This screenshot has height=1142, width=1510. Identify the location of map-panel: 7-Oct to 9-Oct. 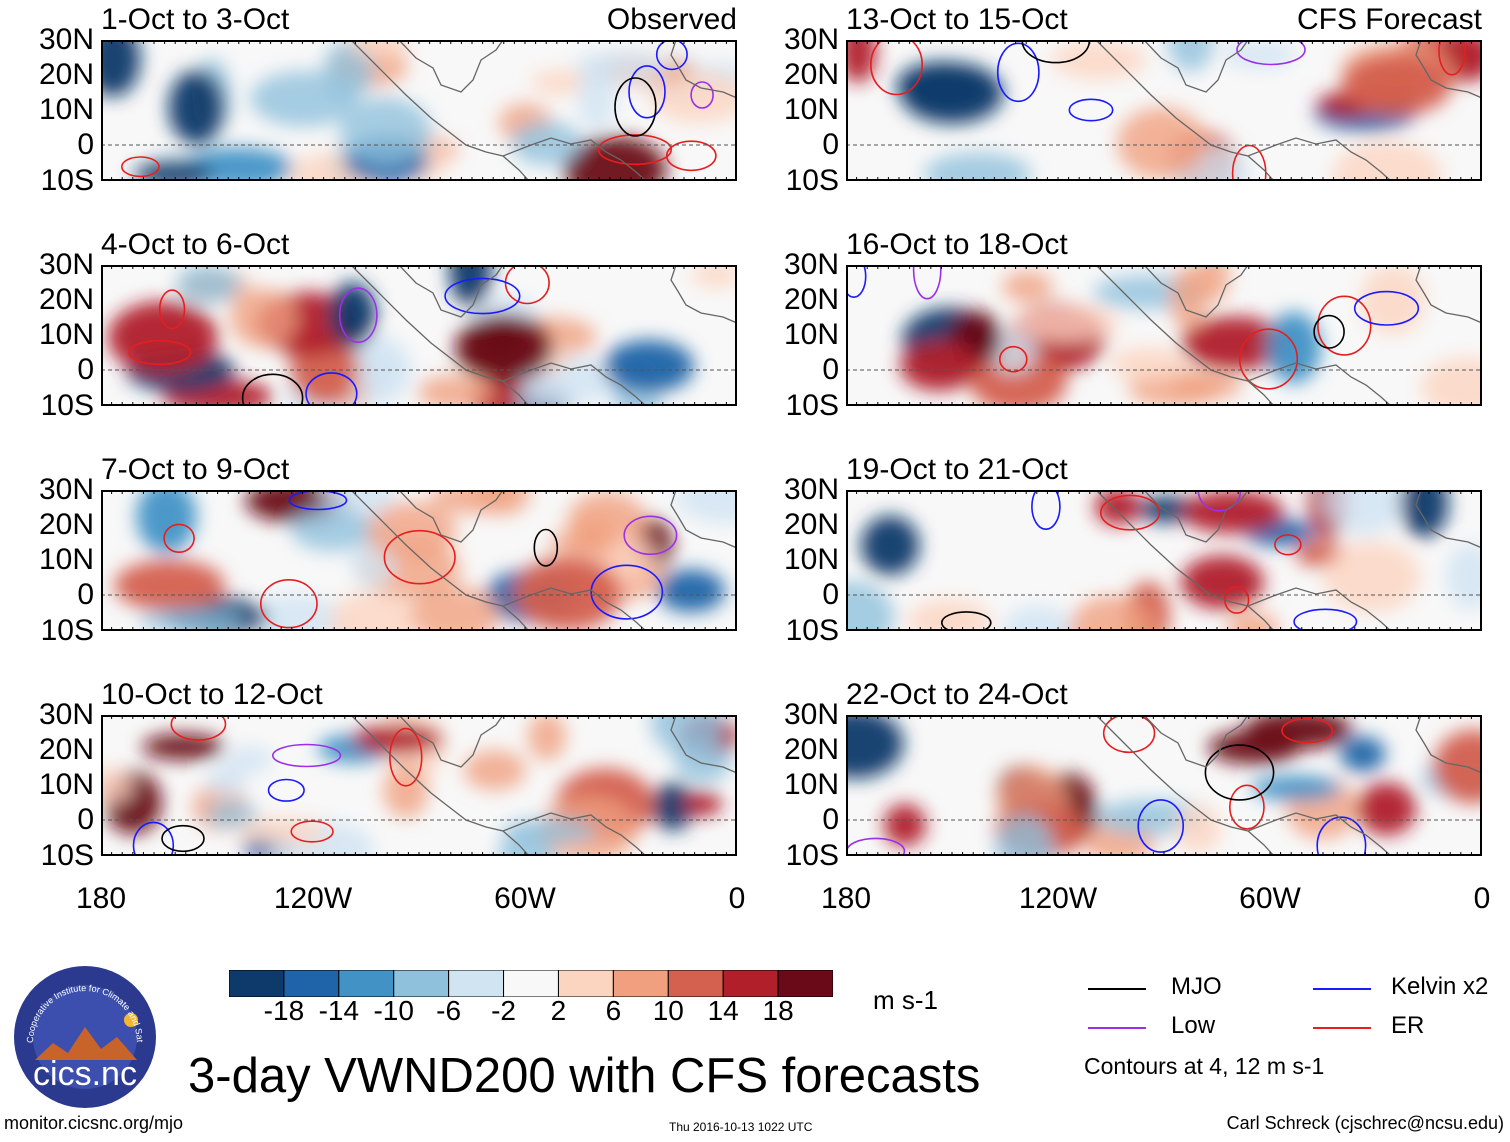
(419, 542).